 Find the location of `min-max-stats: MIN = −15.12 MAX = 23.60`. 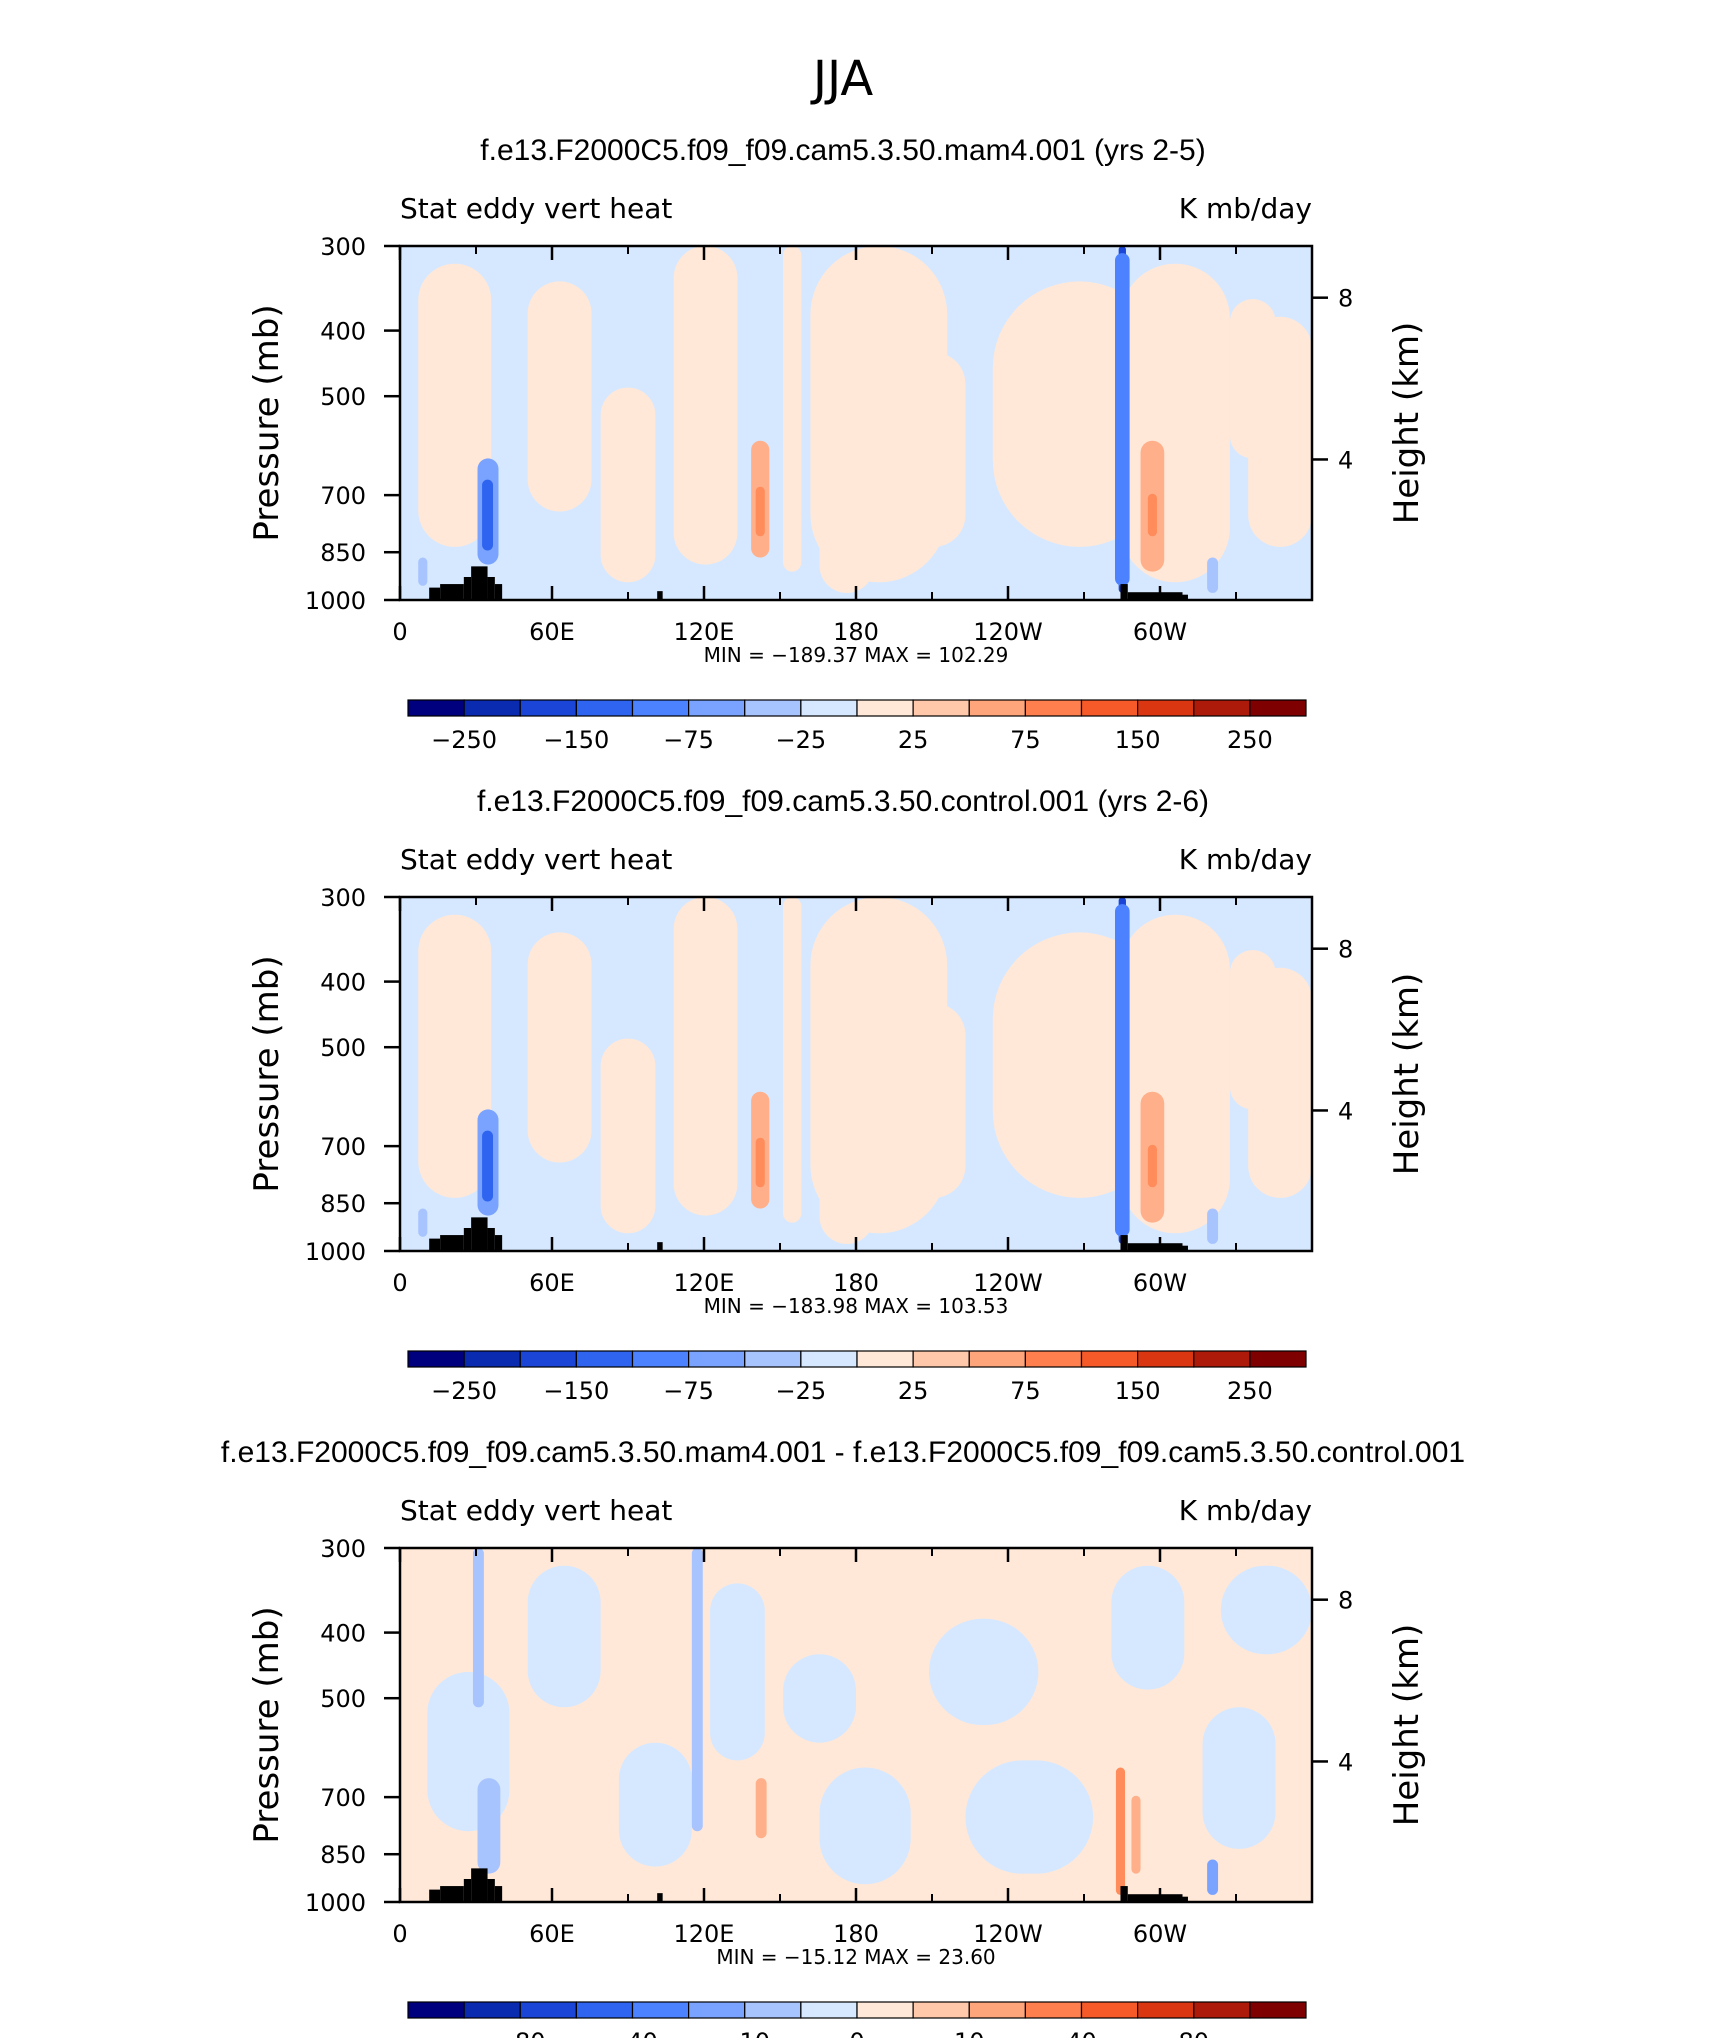

min-max-stats: MIN = −15.12 MAX = 23.60 is located at coordinates (855, 1957).